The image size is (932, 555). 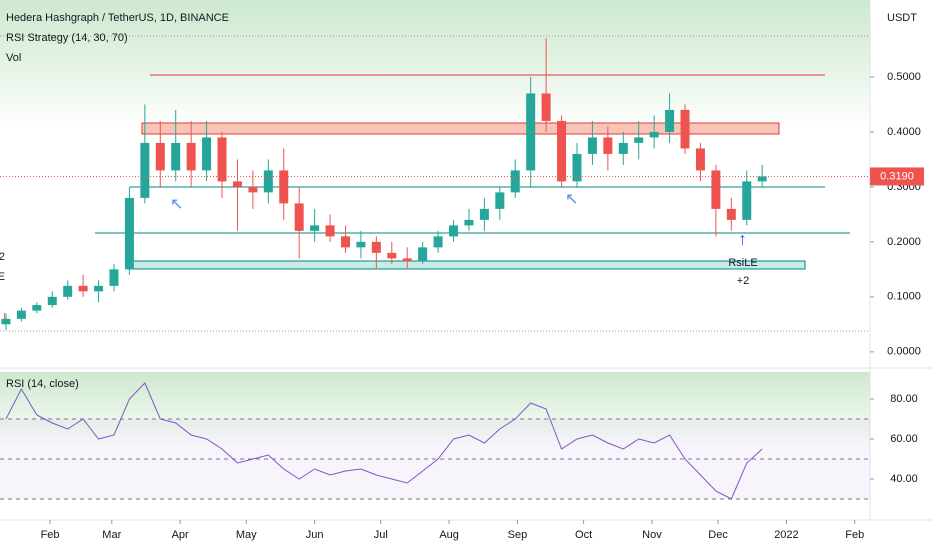 What do you see at coordinates (904, 297) in the screenshot?
I see `y-tick-label: 0.1000` at bounding box center [904, 297].